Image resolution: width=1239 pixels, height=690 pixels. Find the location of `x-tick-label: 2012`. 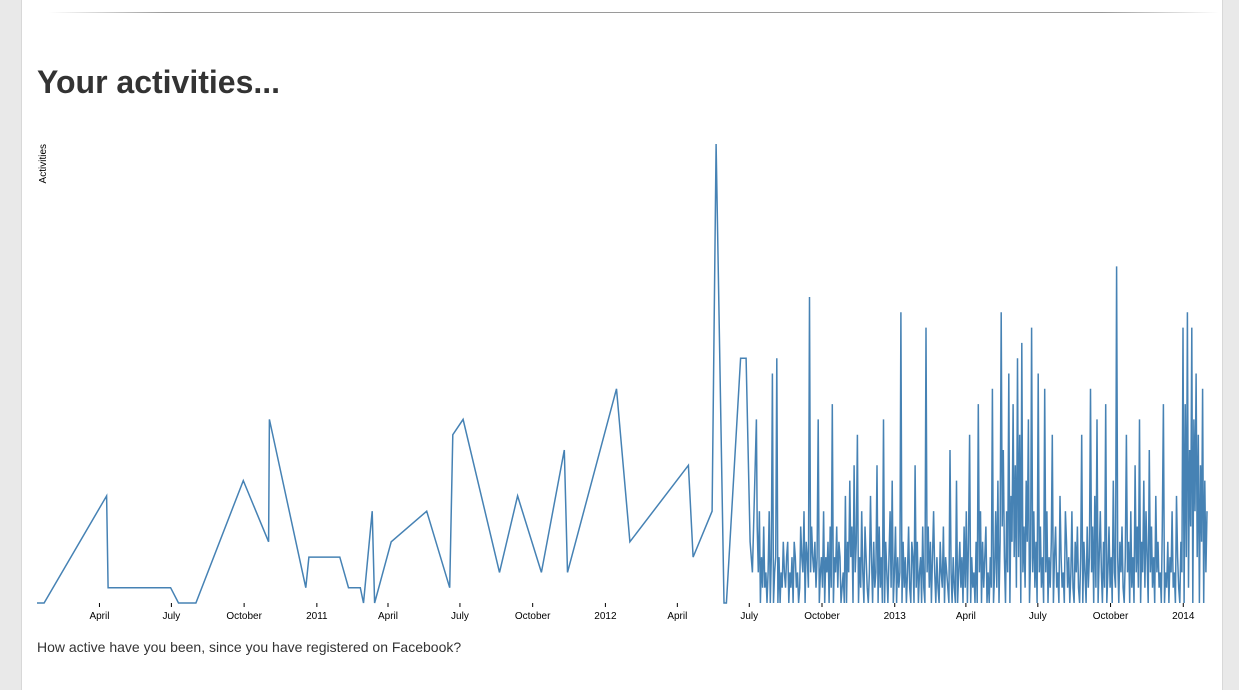

x-tick-label: 2012 is located at coordinates (605, 616).